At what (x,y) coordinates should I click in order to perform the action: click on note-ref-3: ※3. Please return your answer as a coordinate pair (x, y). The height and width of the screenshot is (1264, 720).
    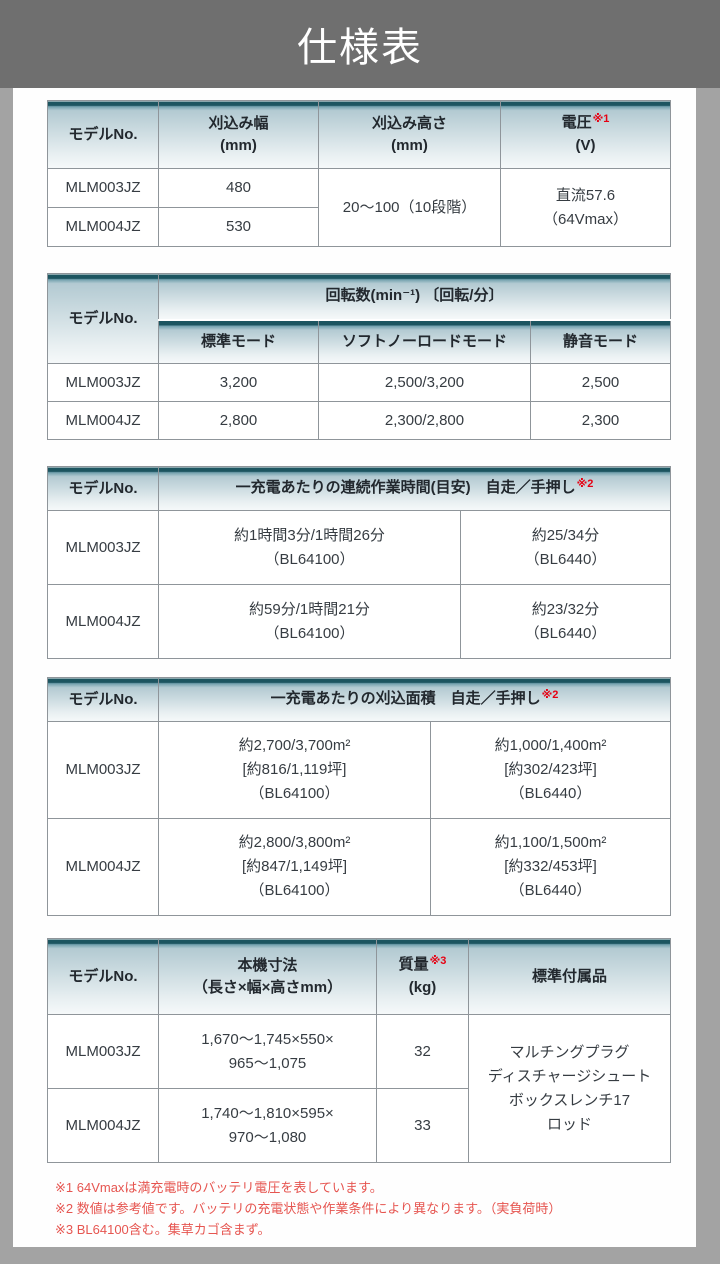
    Looking at the image, I should click on (438, 961).